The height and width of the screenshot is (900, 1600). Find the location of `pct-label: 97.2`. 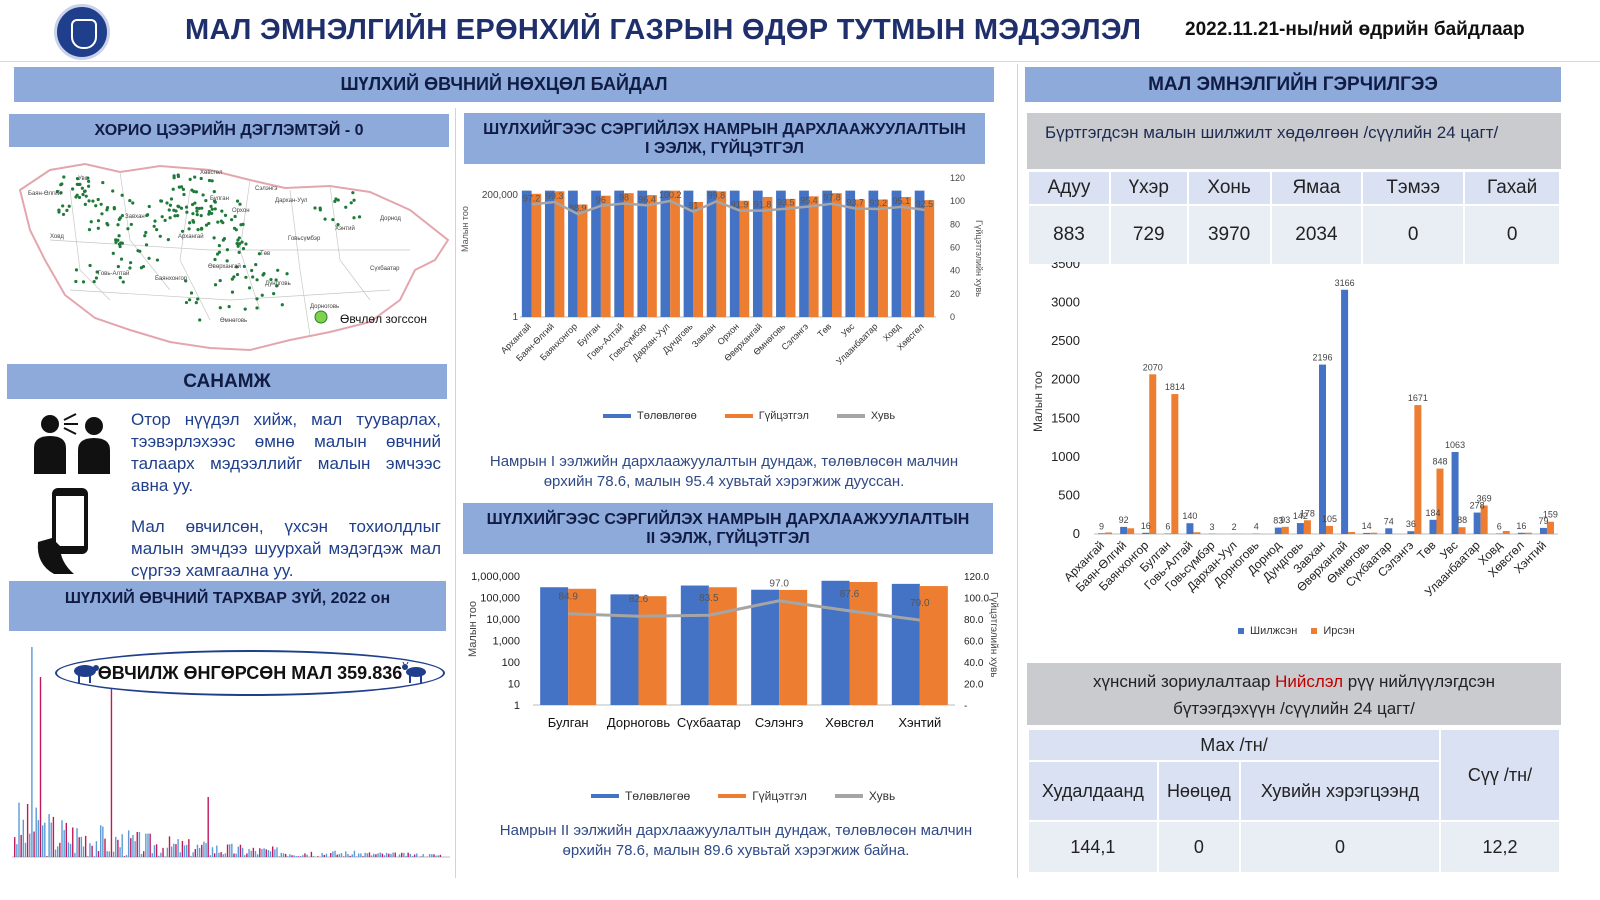

pct-label: 97.2 is located at coordinates (532, 198).